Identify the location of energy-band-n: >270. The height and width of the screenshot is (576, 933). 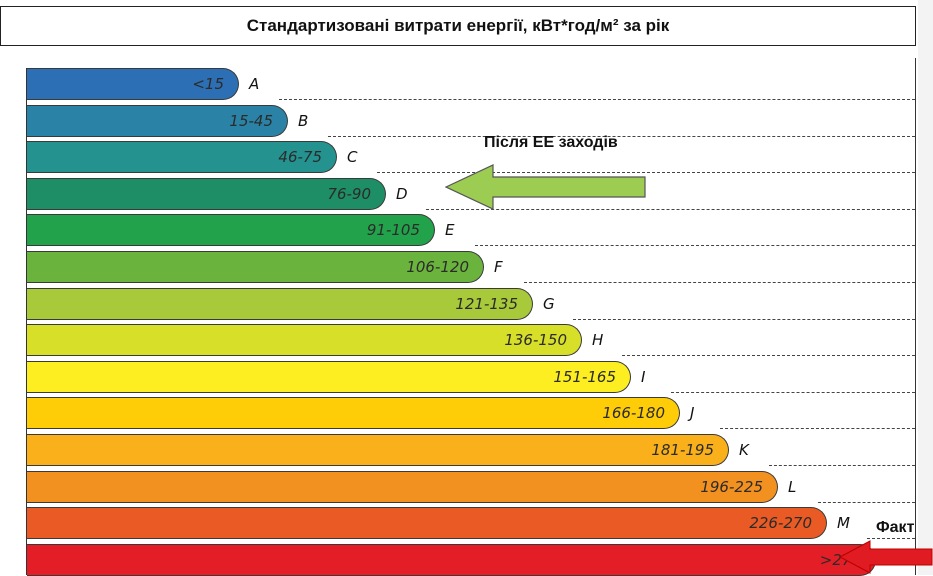
(451, 560).